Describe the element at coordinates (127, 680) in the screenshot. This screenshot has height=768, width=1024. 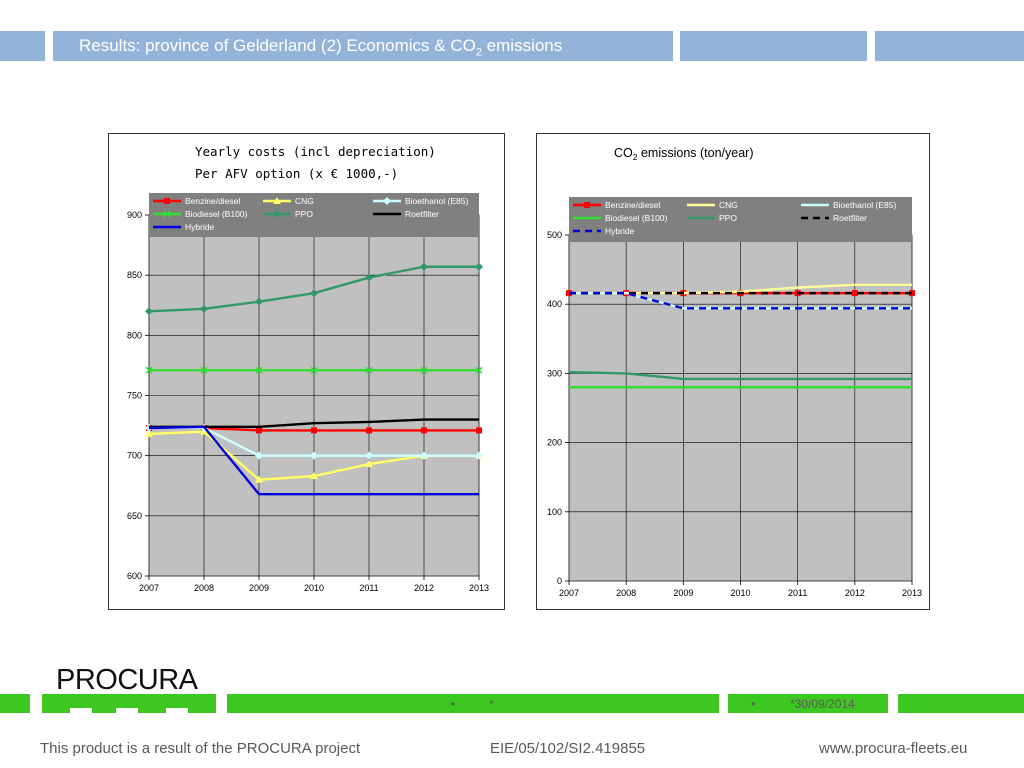
I see `procura-logo-text: PROCURA` at that location.